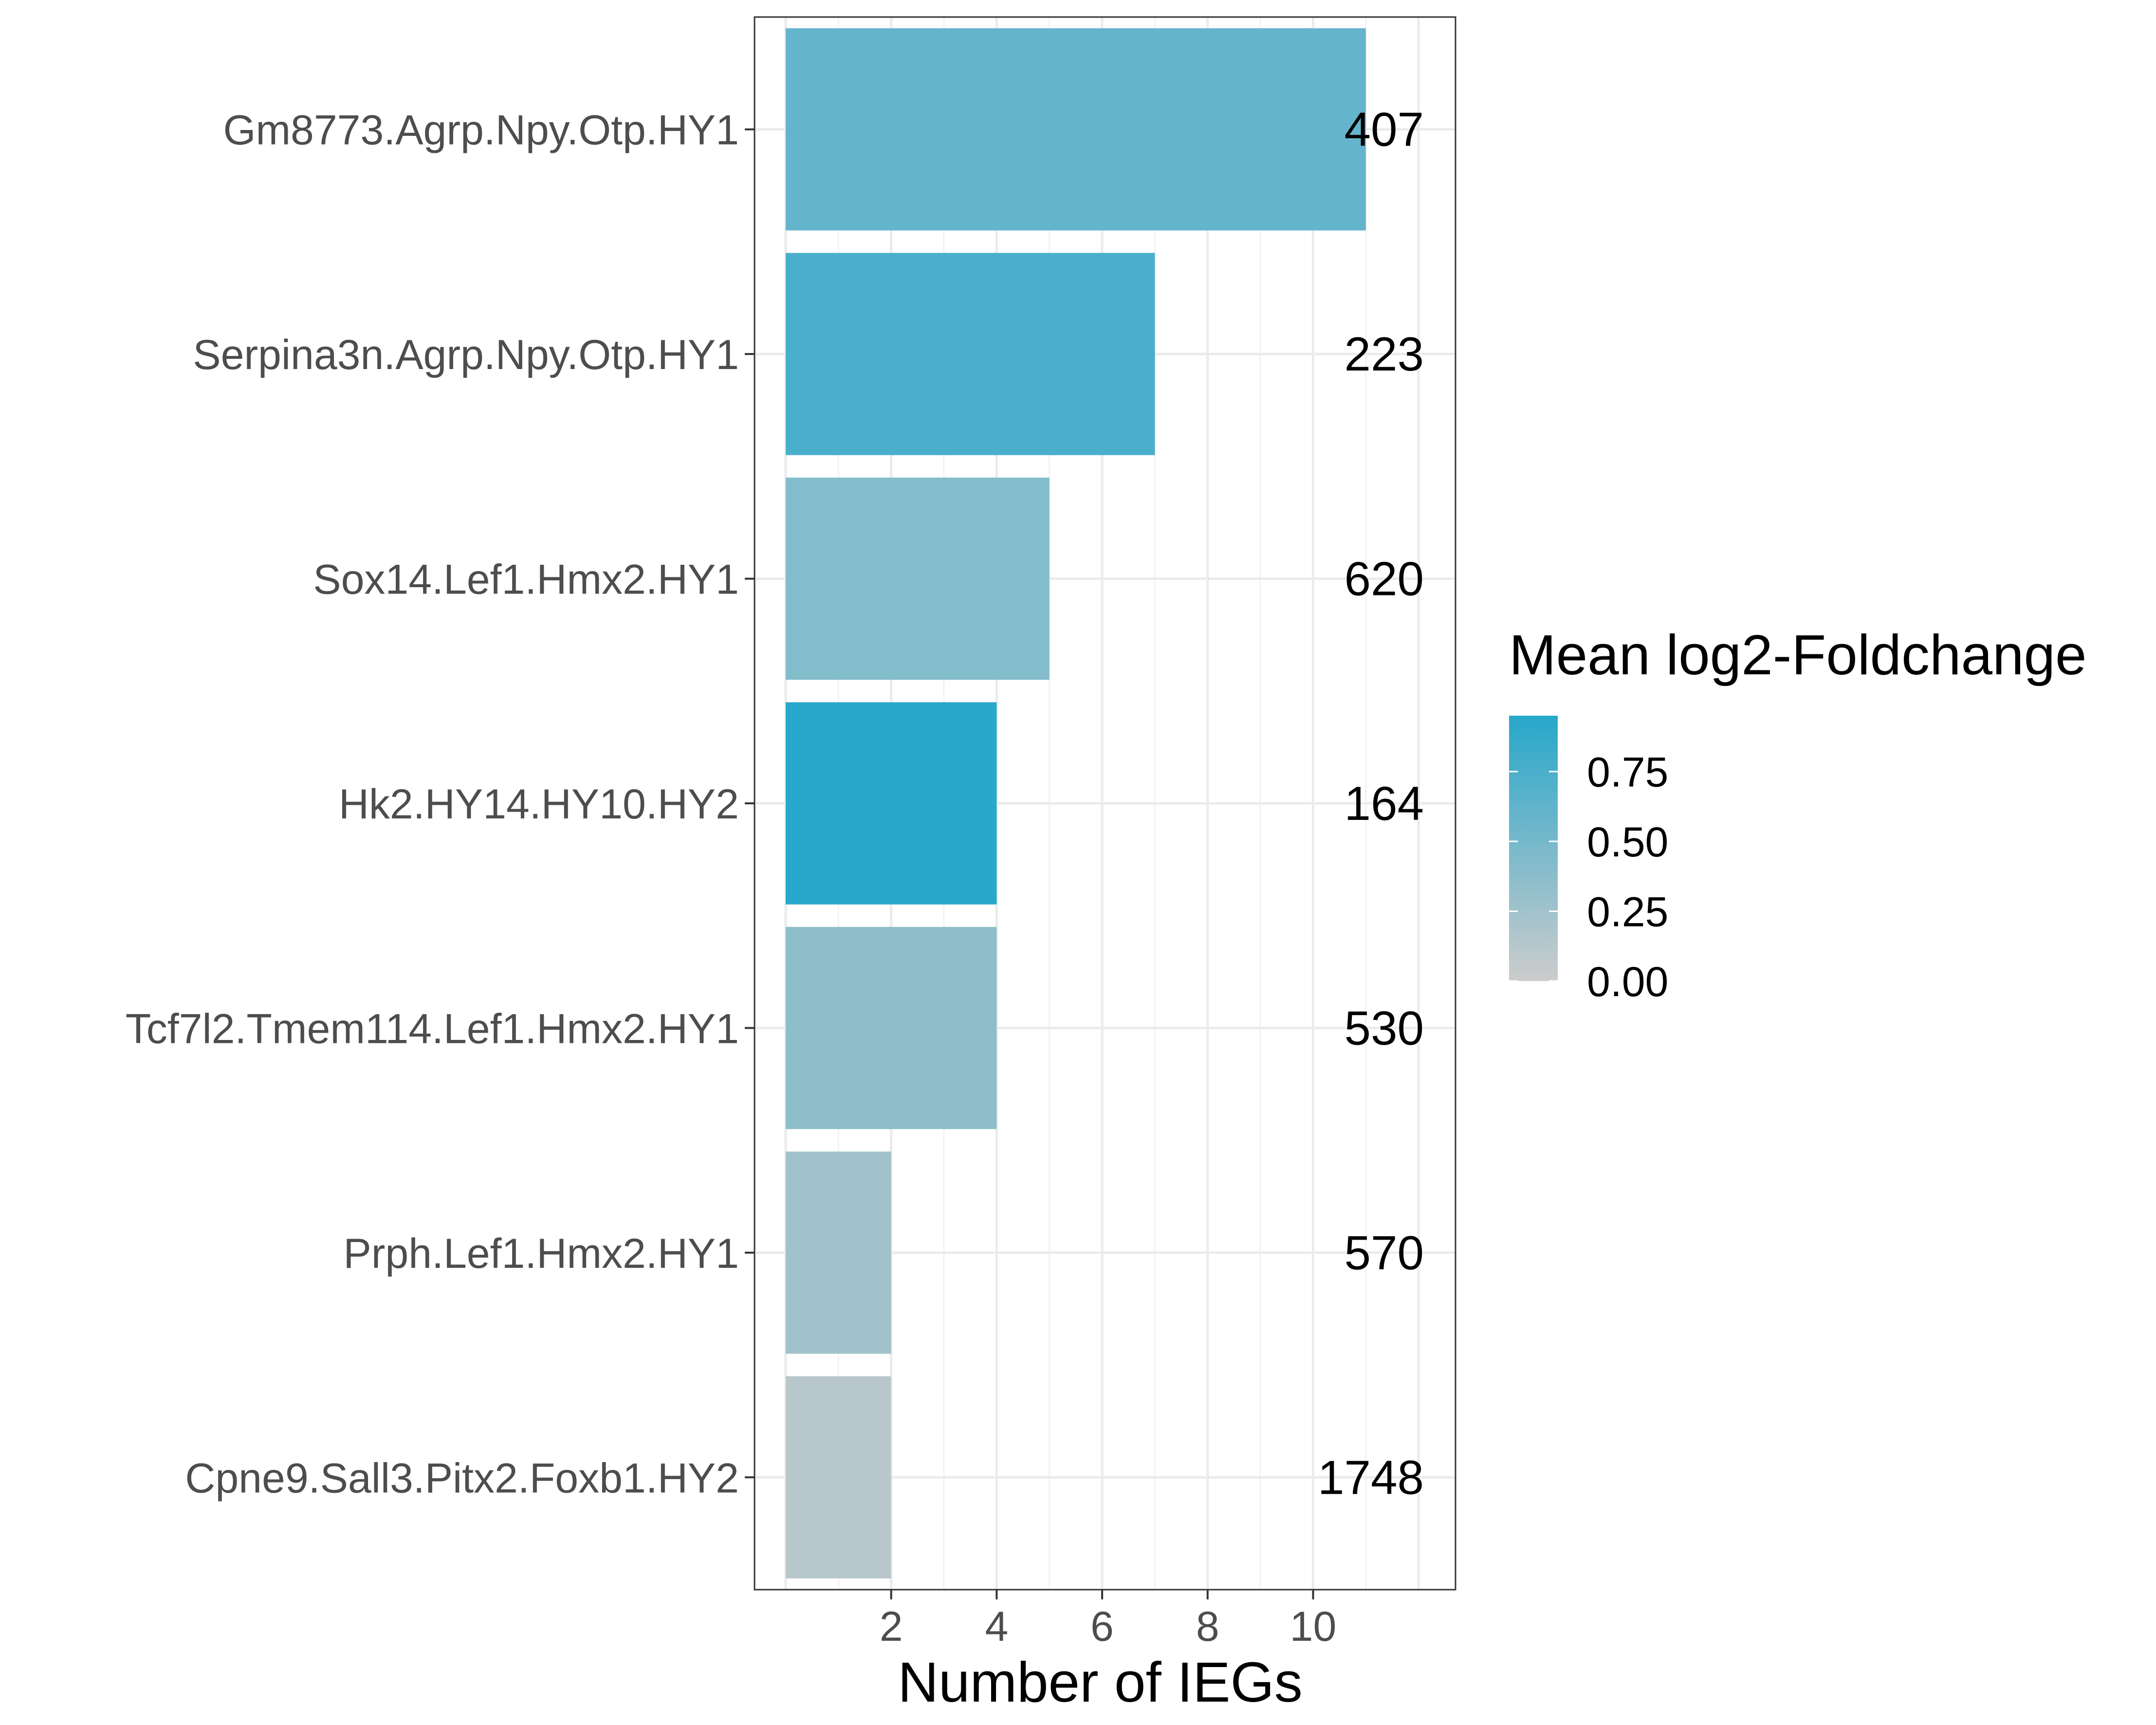 Image resolution: width=2156 pixels, height=1725 pixels. What do you see at coordinates (1371, 1477) in the screenshot?
I see `data-label: 1748` at bounding box center [1371, 1477].